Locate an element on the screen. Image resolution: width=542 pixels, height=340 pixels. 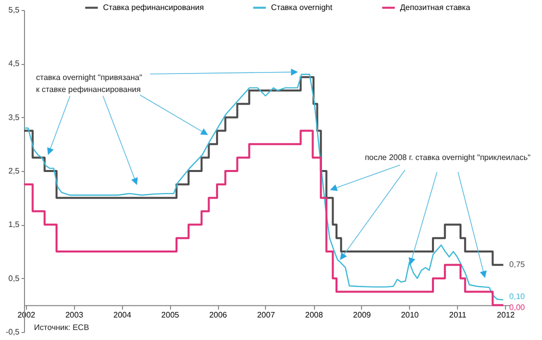
x-tick-label: 2003 is located at coordinates (74, 315).